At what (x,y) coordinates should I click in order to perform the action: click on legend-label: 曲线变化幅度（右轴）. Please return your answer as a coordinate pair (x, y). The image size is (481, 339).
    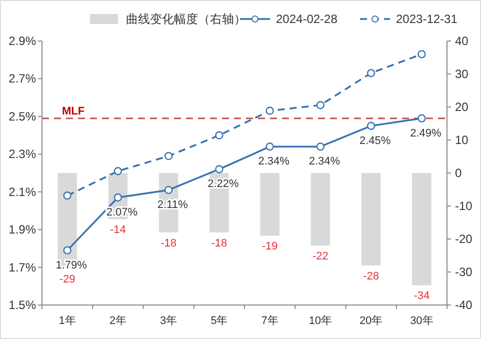
    Looking at the image, I should click on (186, 19).